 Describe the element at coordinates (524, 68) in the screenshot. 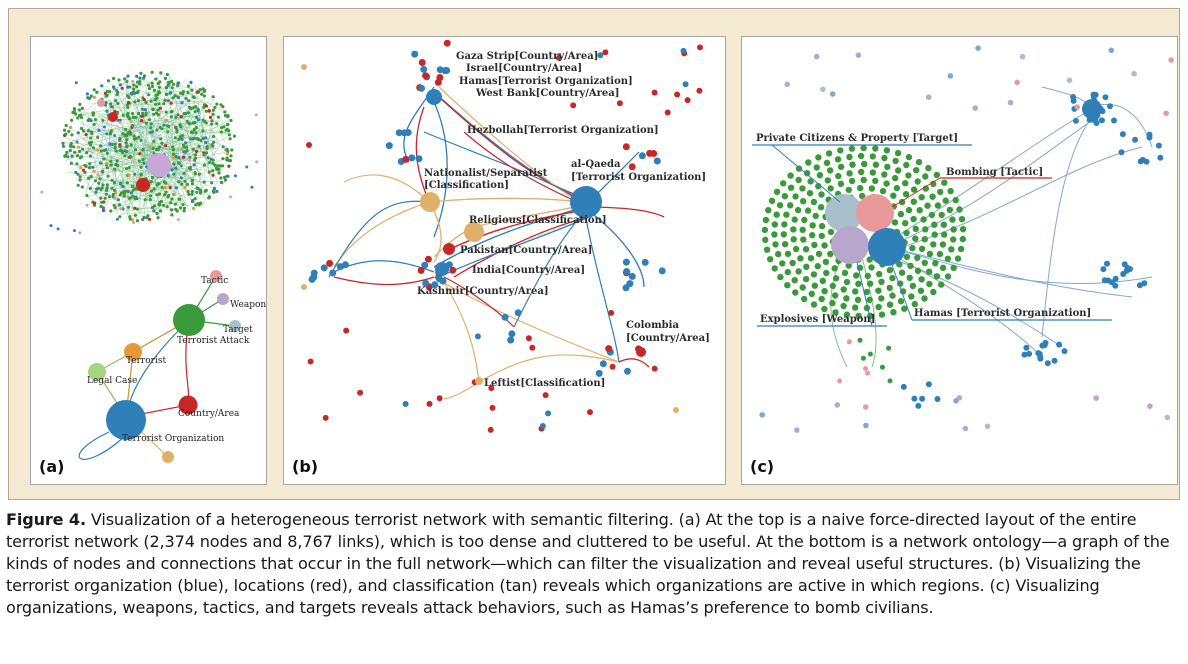

I see `israel-label: Israel[Country/Area]` at that location.